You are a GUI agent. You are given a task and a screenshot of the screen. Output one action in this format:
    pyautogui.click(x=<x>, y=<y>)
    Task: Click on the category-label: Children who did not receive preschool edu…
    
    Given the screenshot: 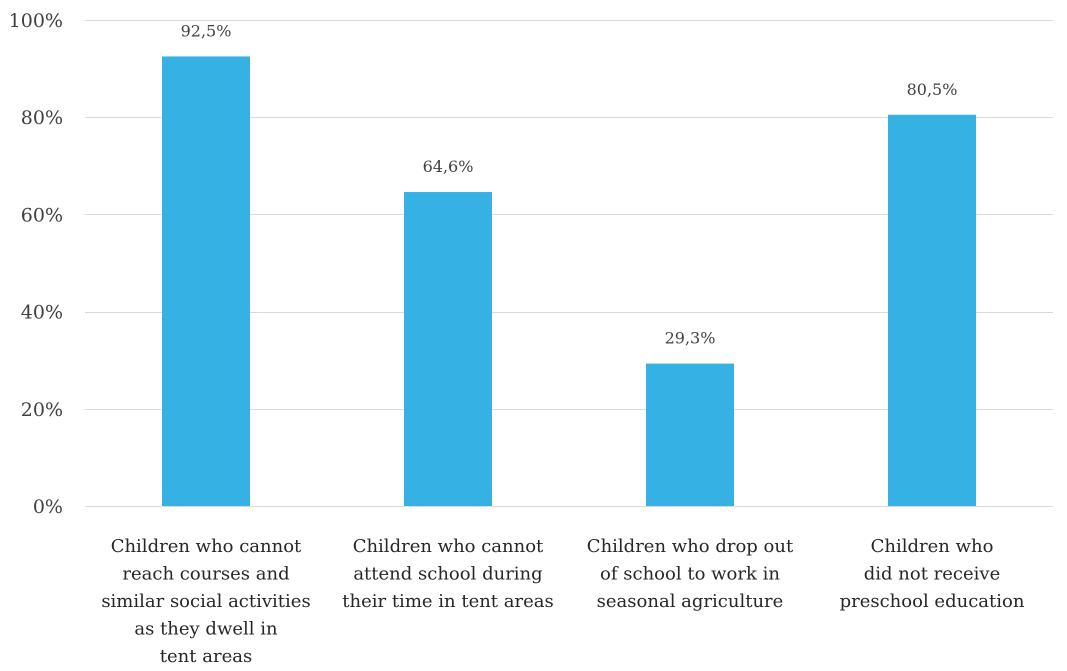 What is the action you would take?
    pyautogui.click(x=932, y=574)
    